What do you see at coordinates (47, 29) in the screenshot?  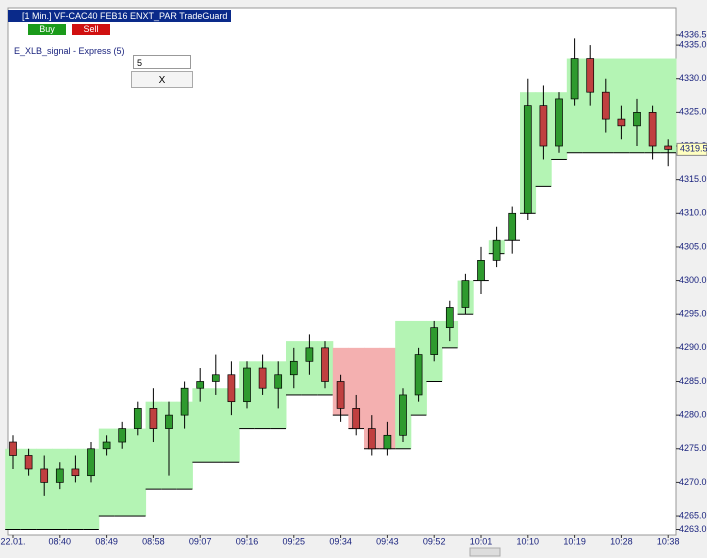 I see `buy-button: Buy` at bounding box center [47, 29].